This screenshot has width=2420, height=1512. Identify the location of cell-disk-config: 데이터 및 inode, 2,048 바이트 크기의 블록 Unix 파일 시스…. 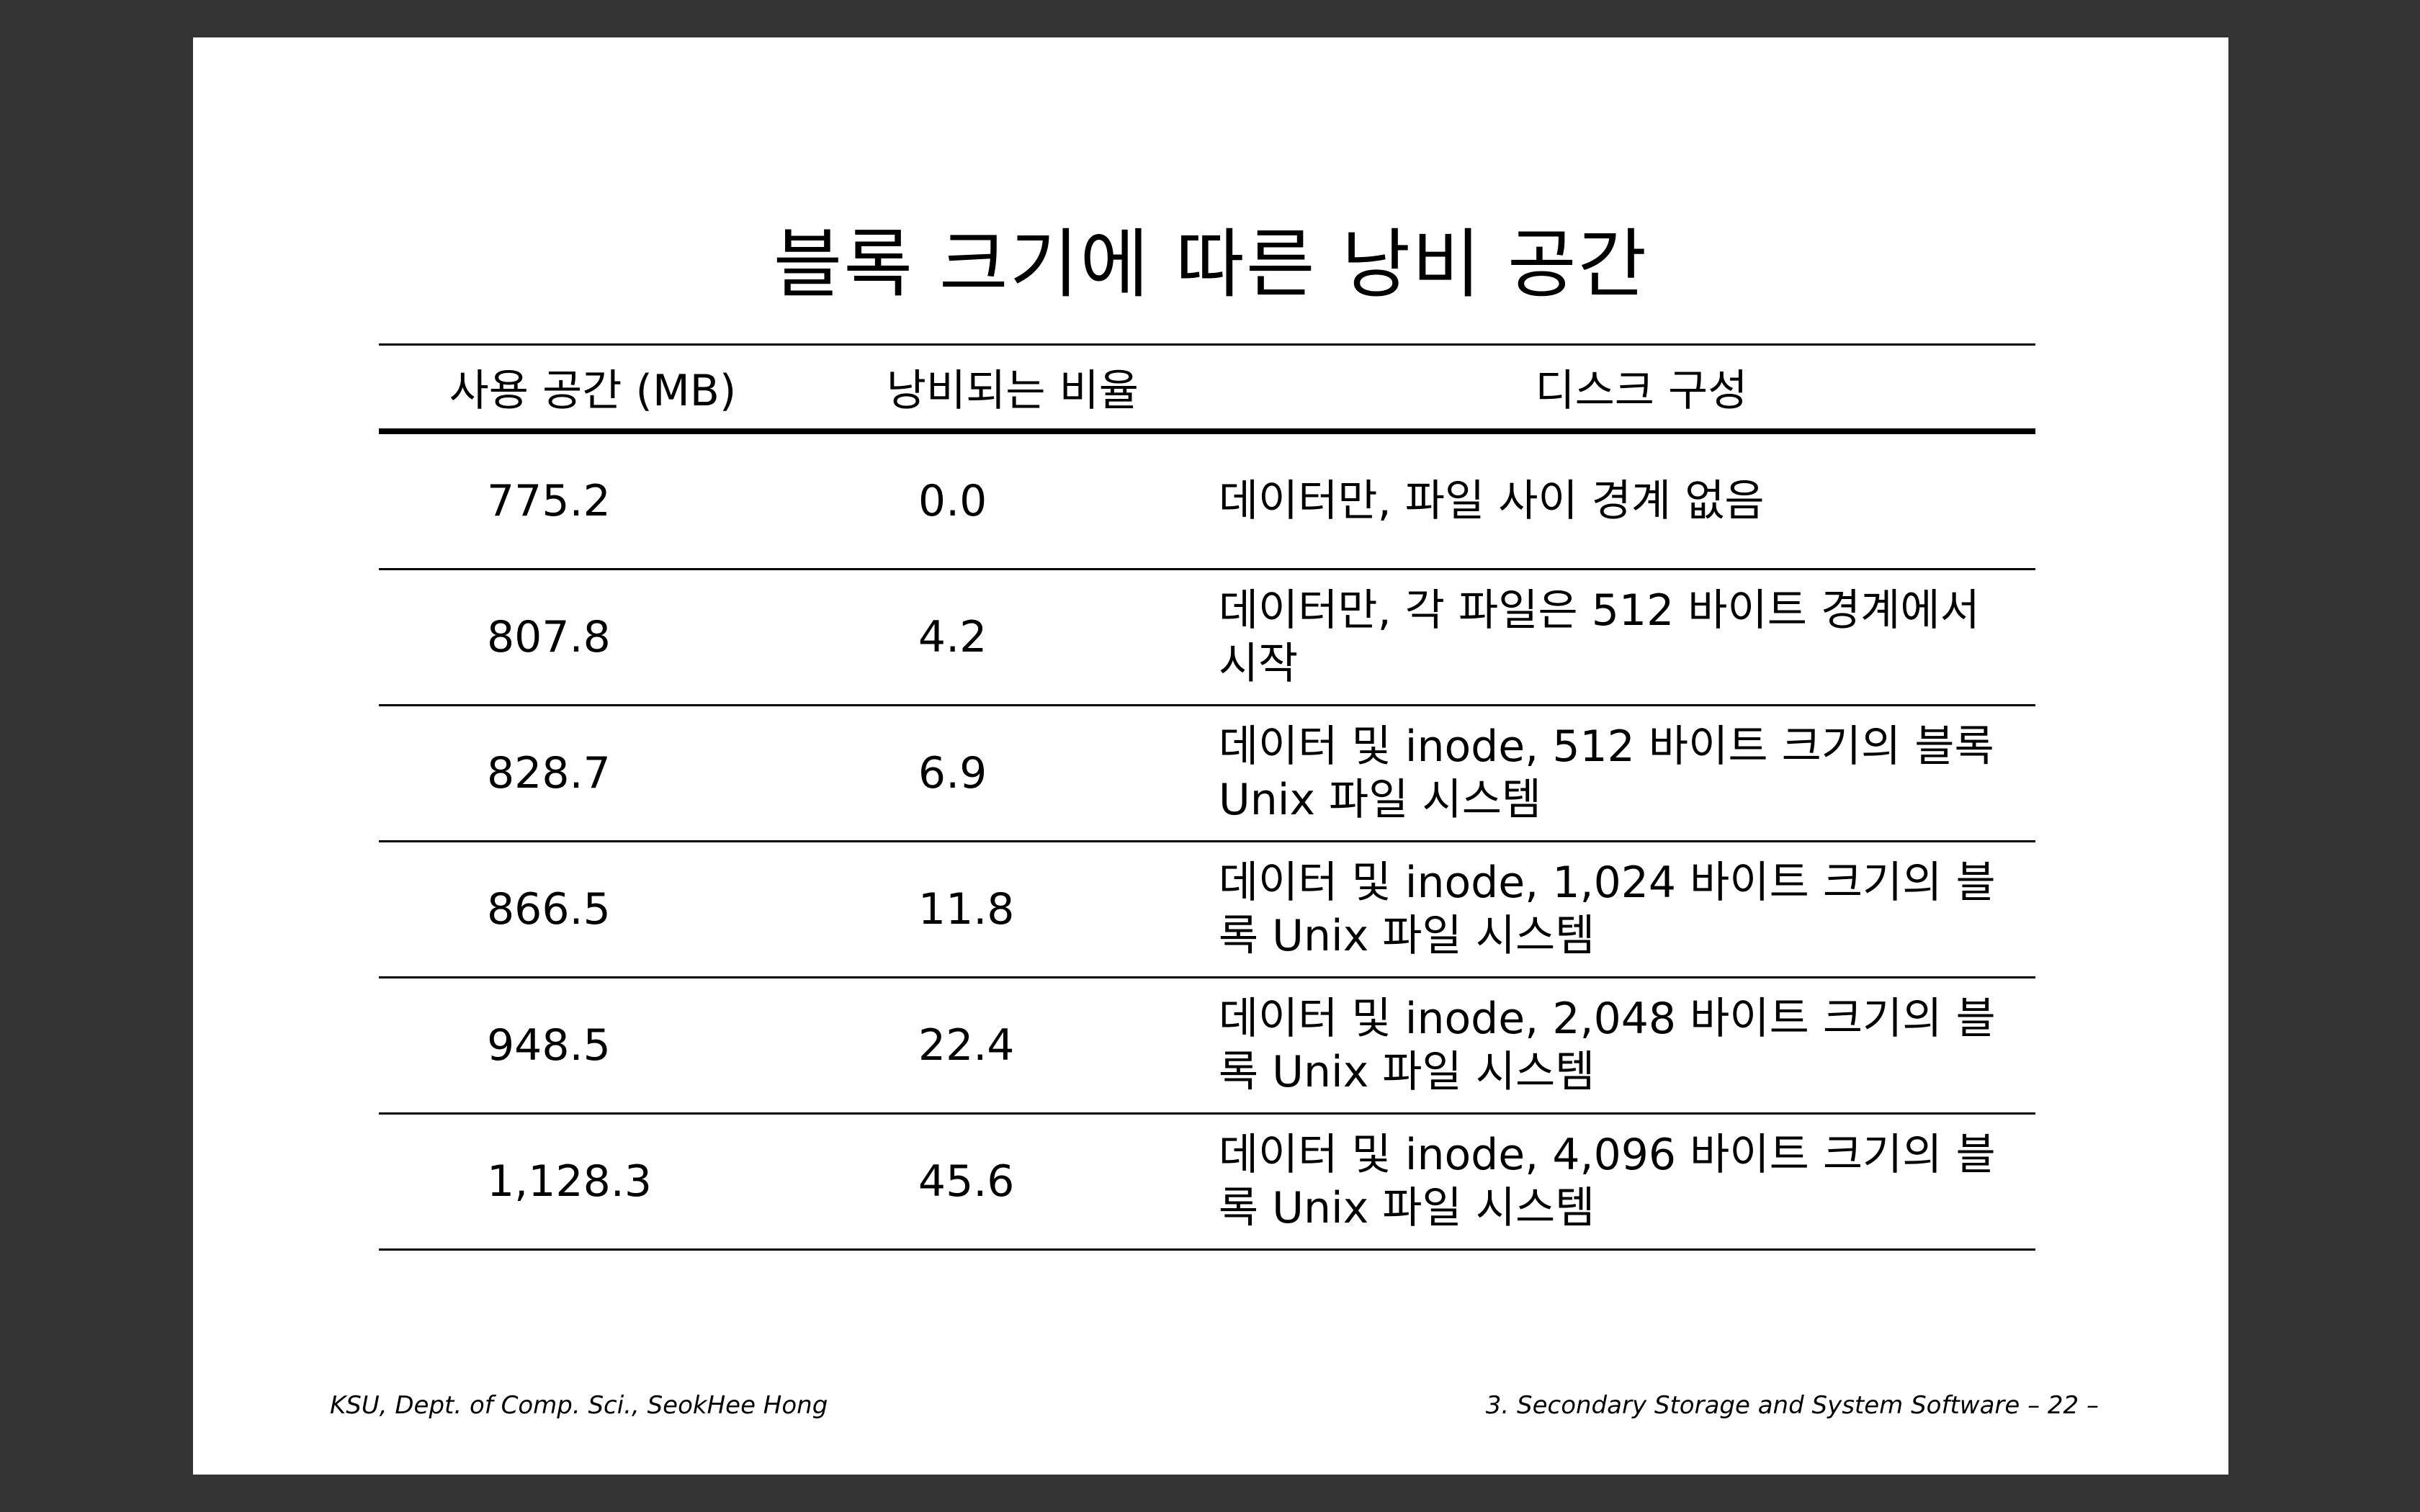
(1626, 1046).